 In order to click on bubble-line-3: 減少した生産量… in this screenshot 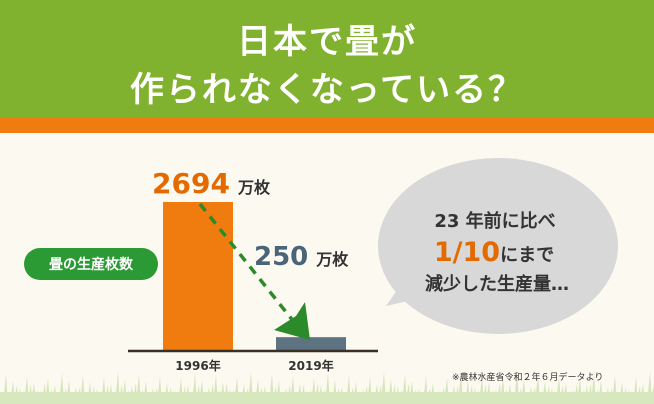, I will do `click(497, 283)`.